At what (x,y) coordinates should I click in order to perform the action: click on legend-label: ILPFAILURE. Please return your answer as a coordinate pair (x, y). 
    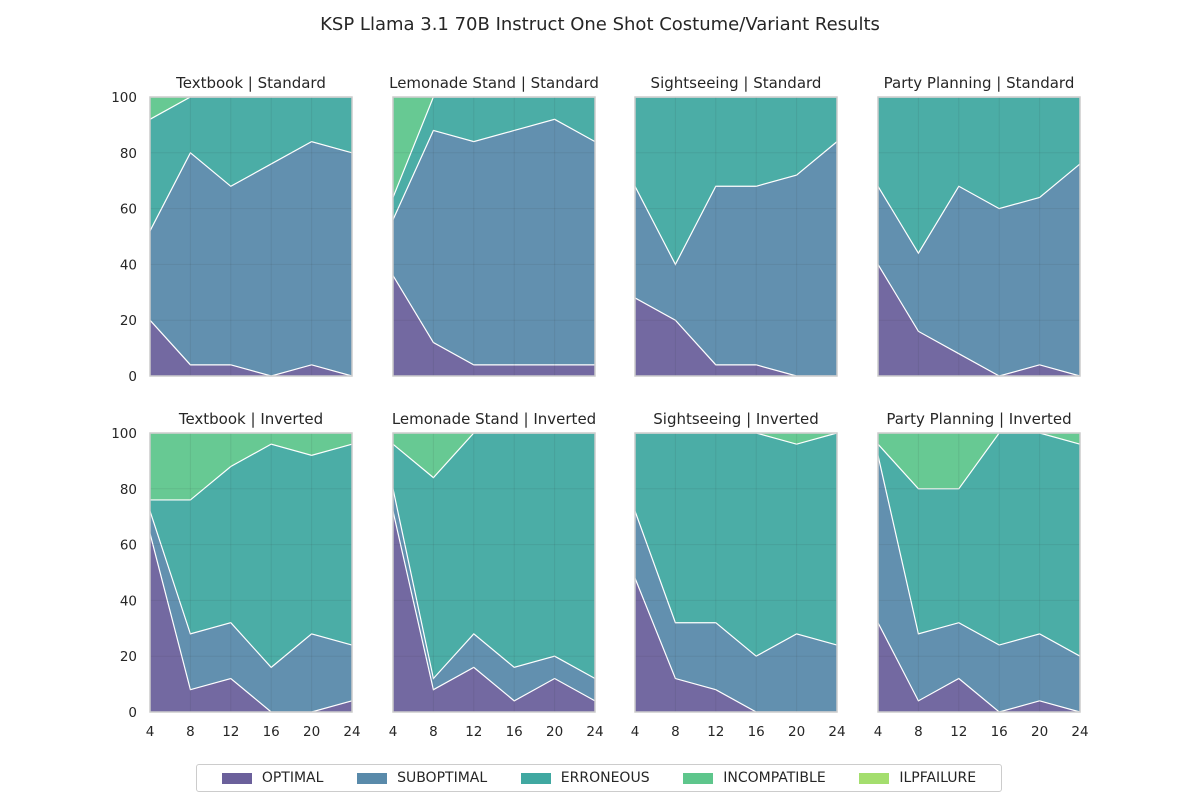
    Looking at the image, I should click on (938, 778).